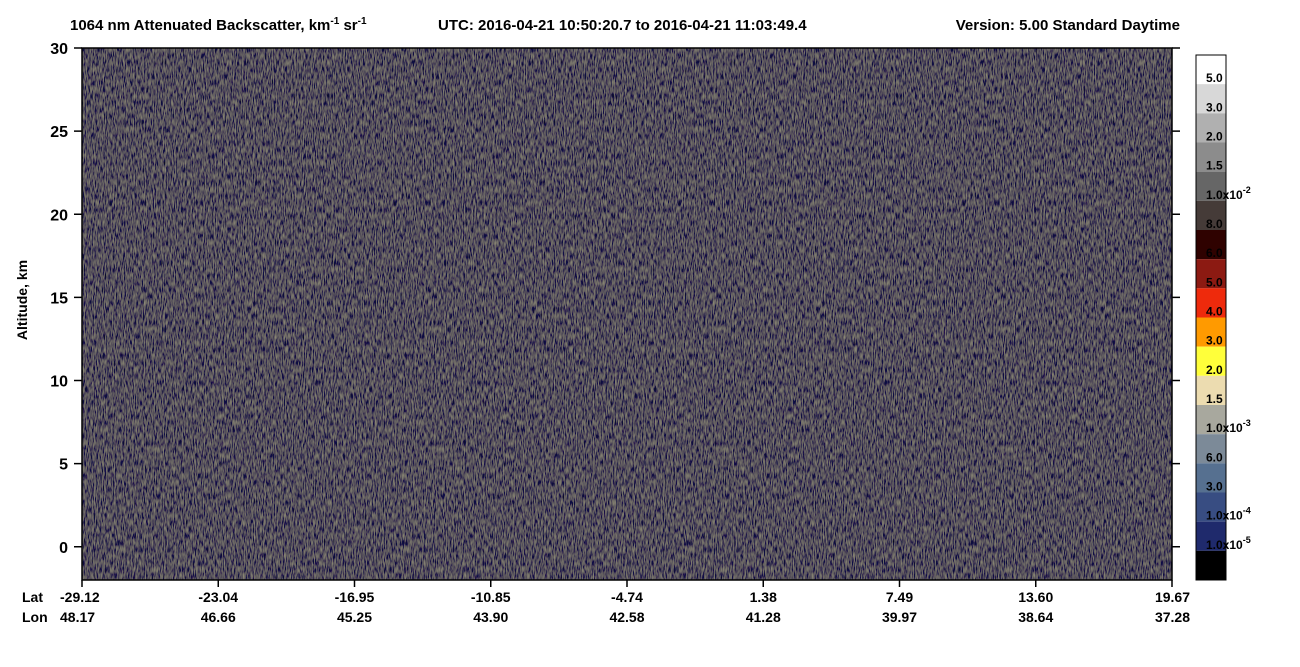 This screenshot has width=1300, height=667. What do you see at coordinates (763, 617) in the screenshot?
I see `x-tick-lon: 41.28` at bounding box center [763, 617].